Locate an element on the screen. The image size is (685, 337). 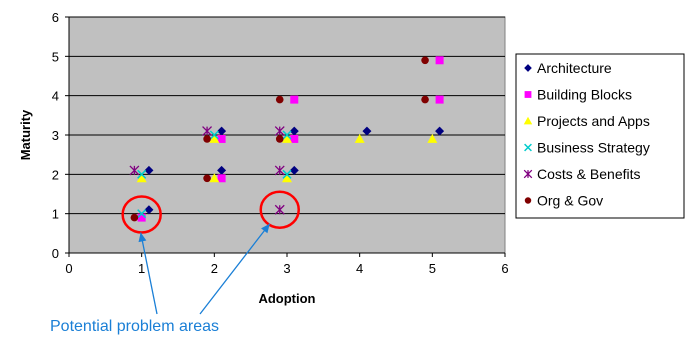
series-projects-and-apps is located at coordinates (287, 158).